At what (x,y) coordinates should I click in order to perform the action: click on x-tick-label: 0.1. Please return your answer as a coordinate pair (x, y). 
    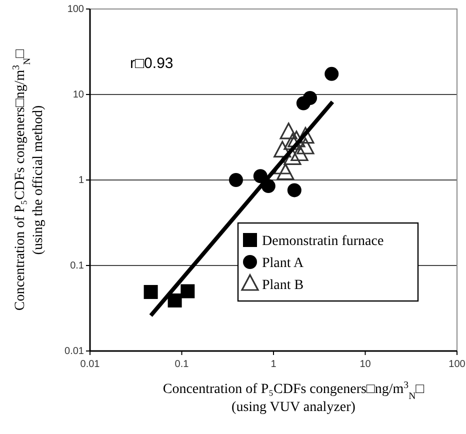
    Looking at the image, I should click on (182, 364).